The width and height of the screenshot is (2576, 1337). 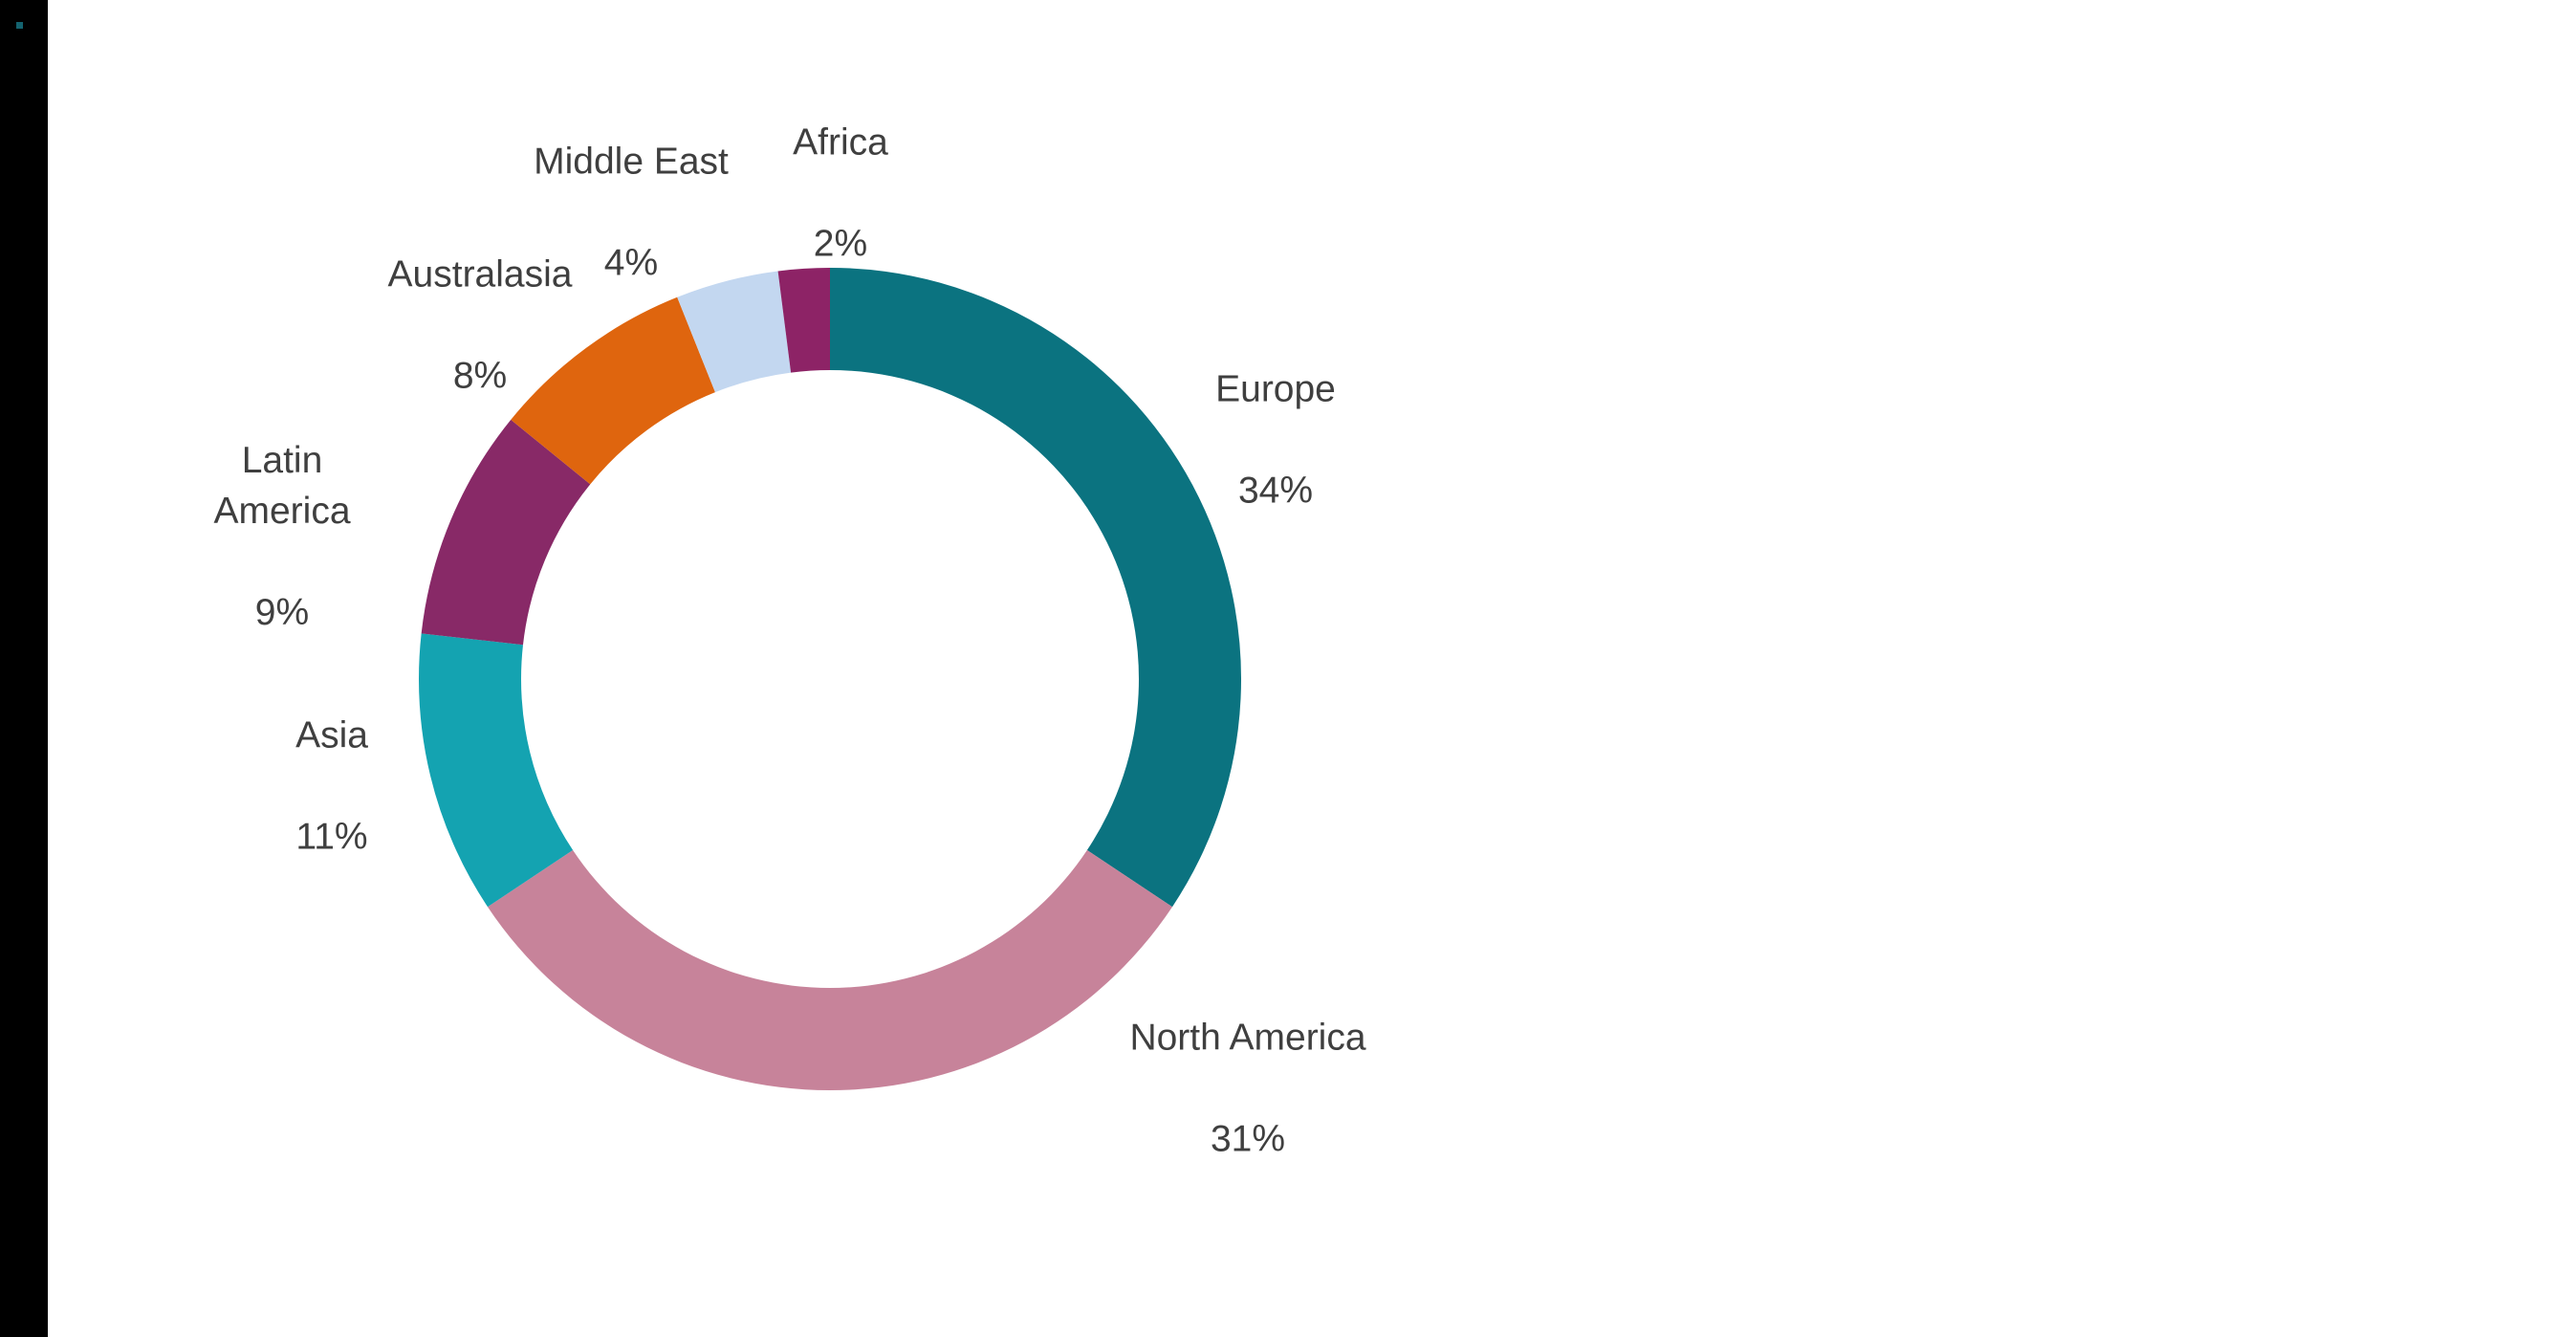 I want to click on slice-name: Australasia, so click(x=480, y=274).